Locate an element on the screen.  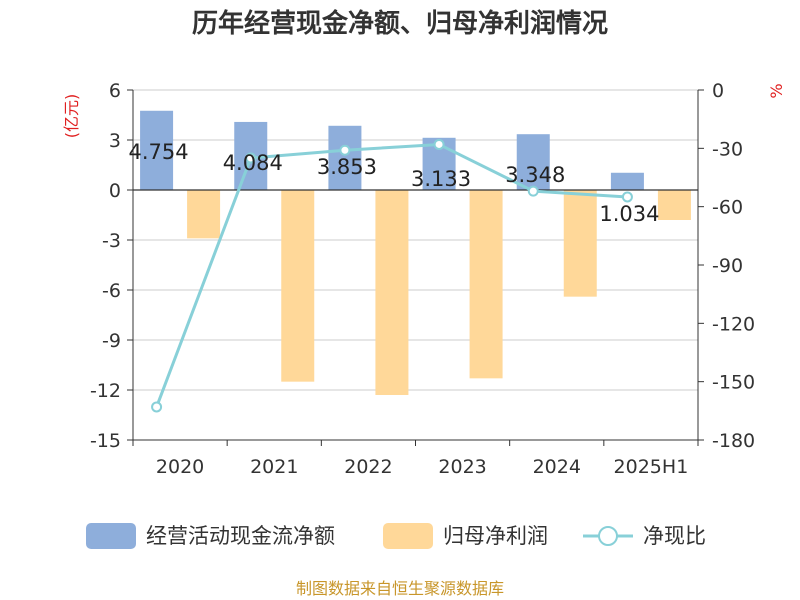
x-tick-label: 2020 is located at coordinates (180, 467).